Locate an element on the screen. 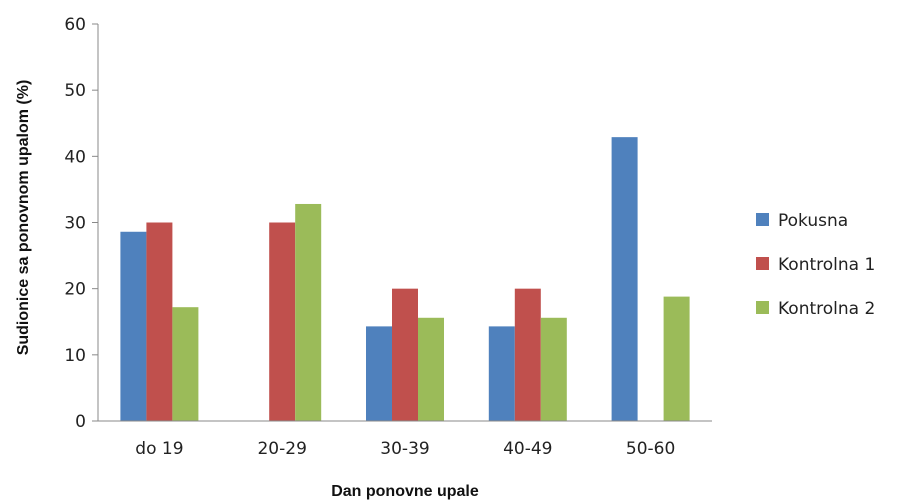  x-tick-label: 20-29 is located at coordinates (281, 449).